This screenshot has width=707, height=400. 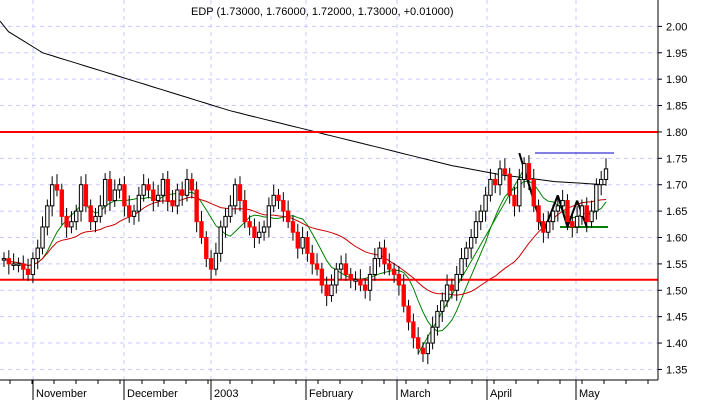 What do you see at coordinates (676, 291) in the screenshot?
I see `y-tick-label: 1.50` at bounding box center [676, 291].